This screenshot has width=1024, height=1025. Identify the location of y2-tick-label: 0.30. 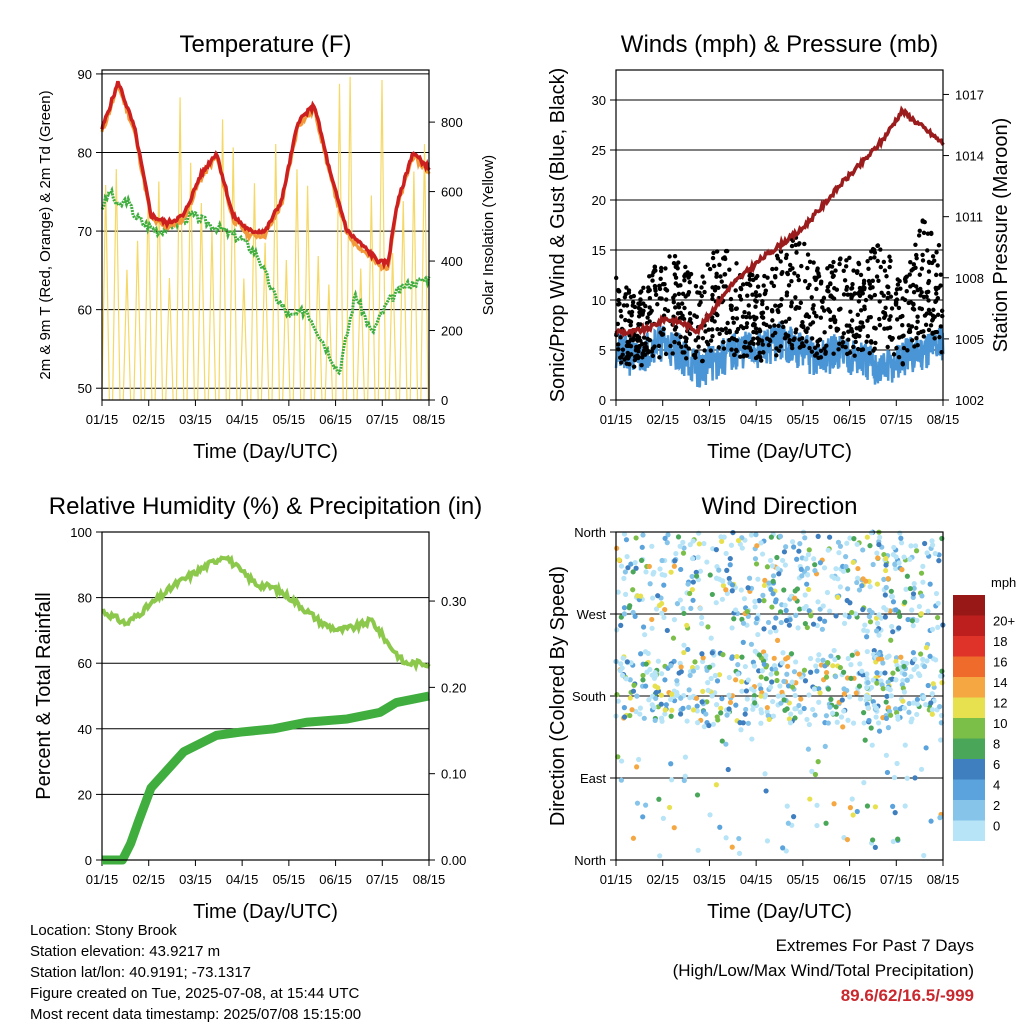
(453, 601).